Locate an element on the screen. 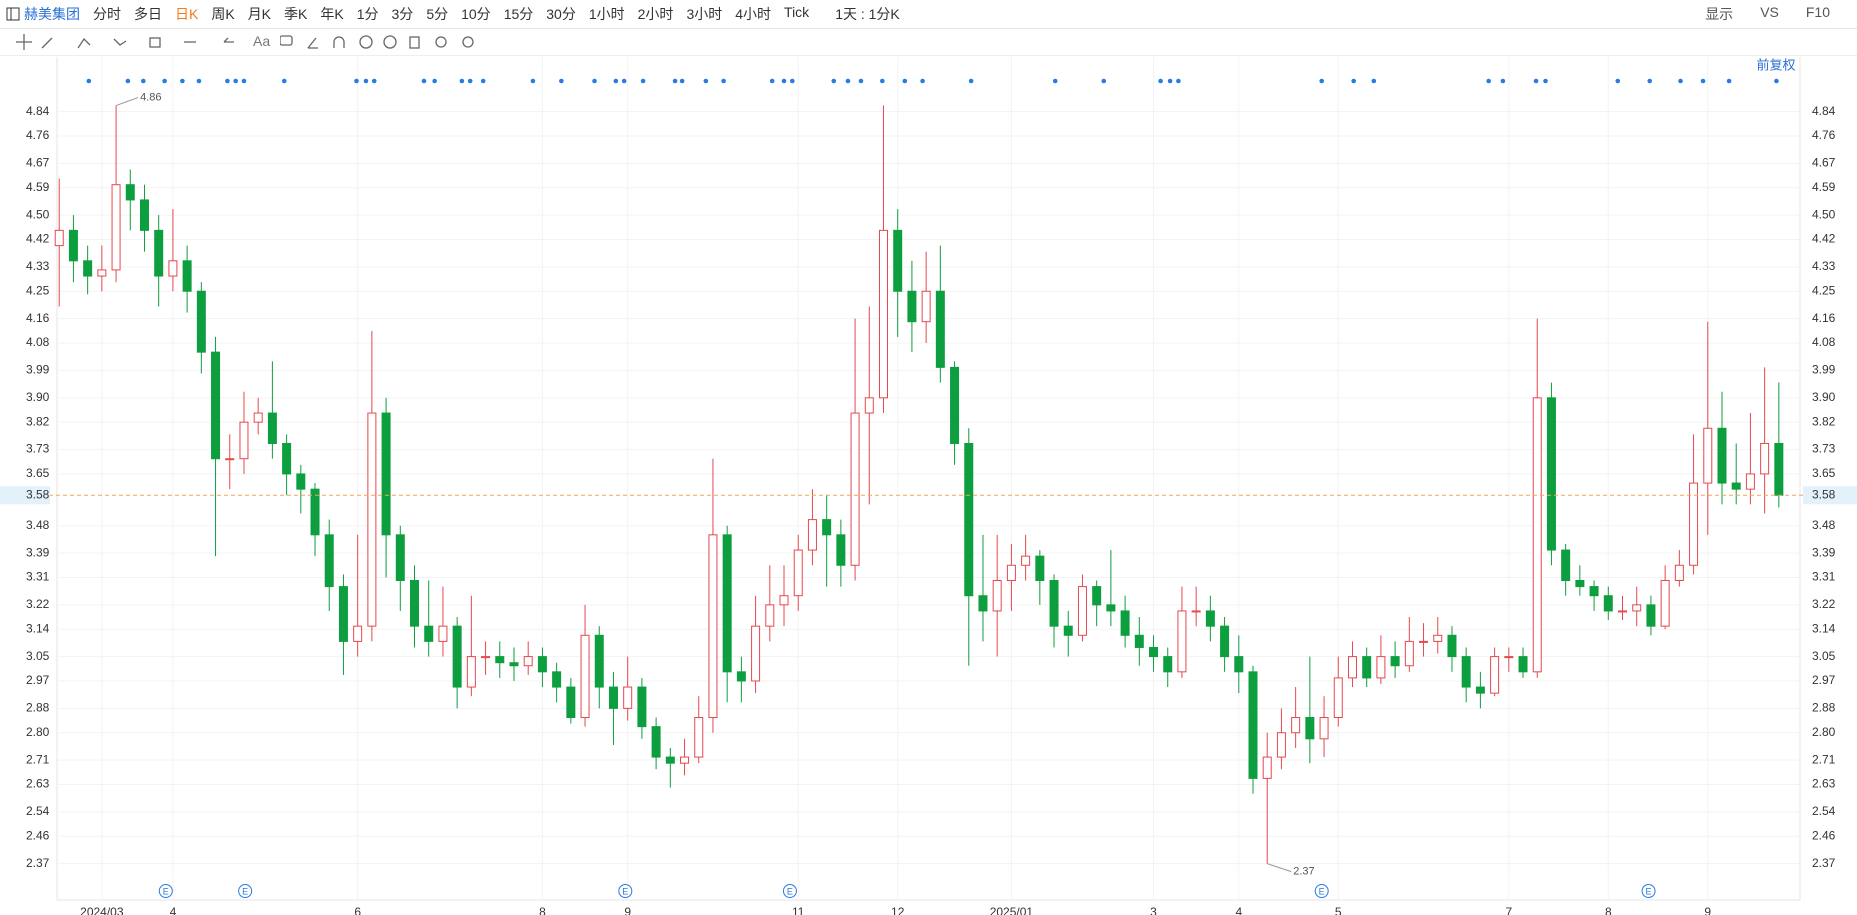  pattern-tool is located at coordinates (84, 43).